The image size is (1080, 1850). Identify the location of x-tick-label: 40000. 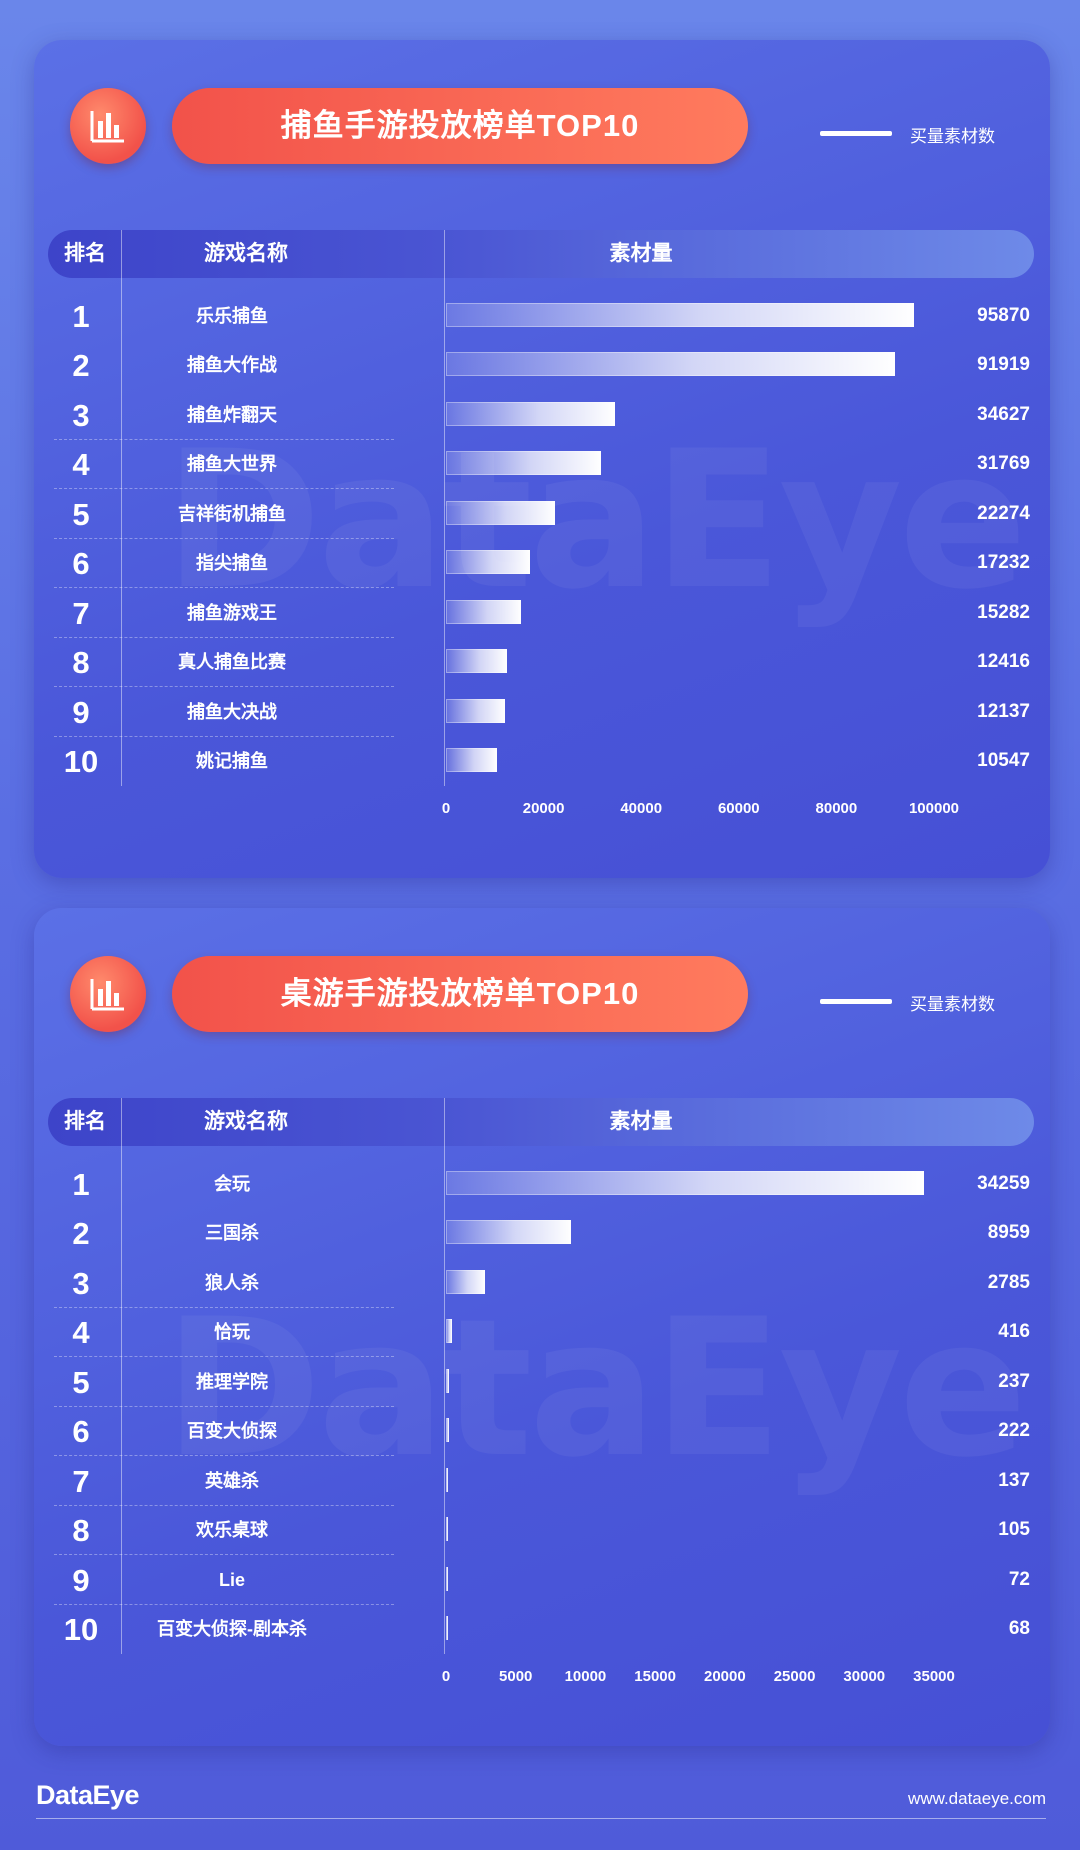
(641, 808).